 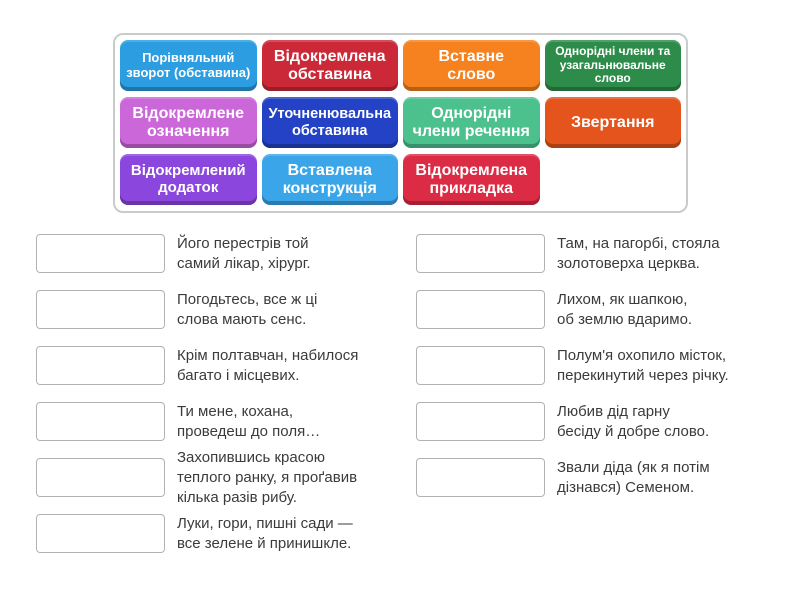 I want to click on tile-comparative-phrase: Порівняльний зворот (обставина), so click(x=188, y=65).